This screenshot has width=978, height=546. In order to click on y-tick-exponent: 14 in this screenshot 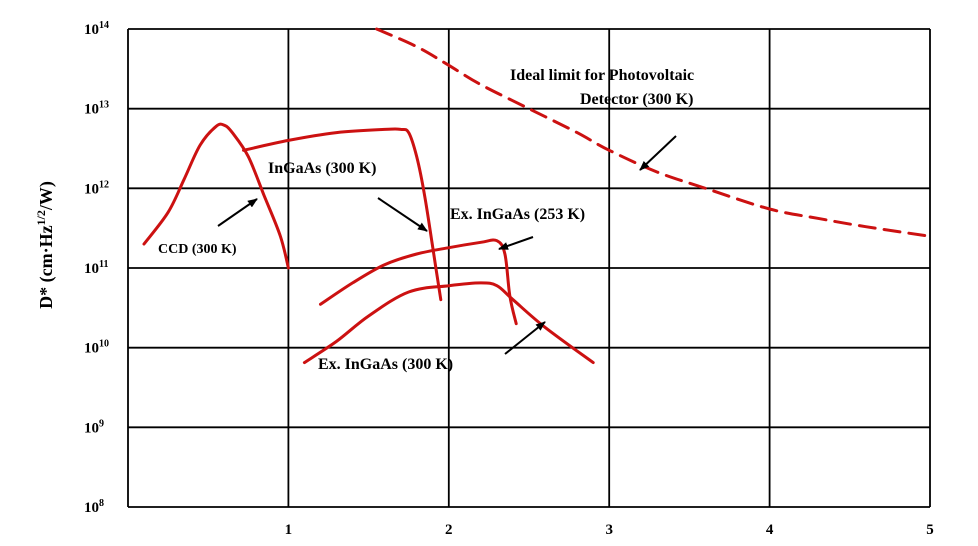, I will do `click(104, 25)`.